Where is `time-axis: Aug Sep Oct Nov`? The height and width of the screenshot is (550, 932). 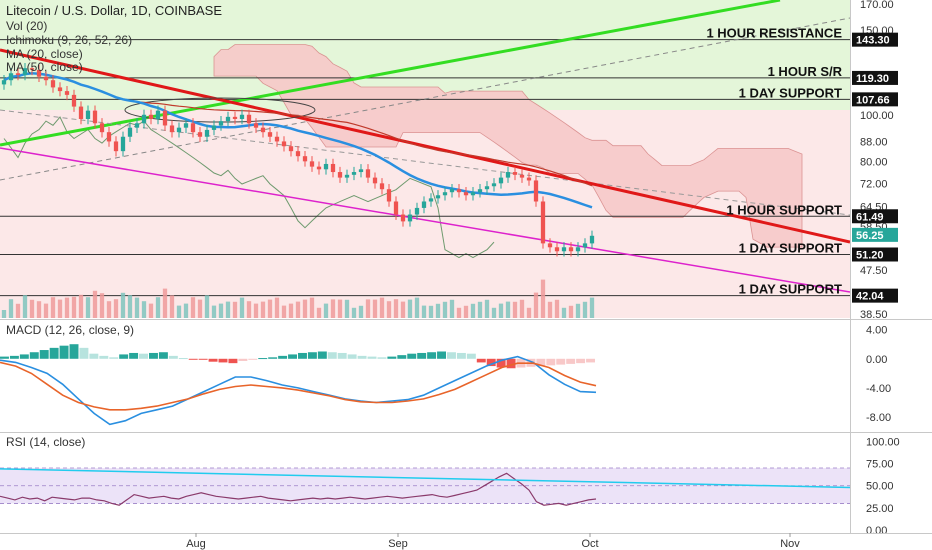
time-axis: Aug Sep Oct Nov is located at coordinates (493, 541).